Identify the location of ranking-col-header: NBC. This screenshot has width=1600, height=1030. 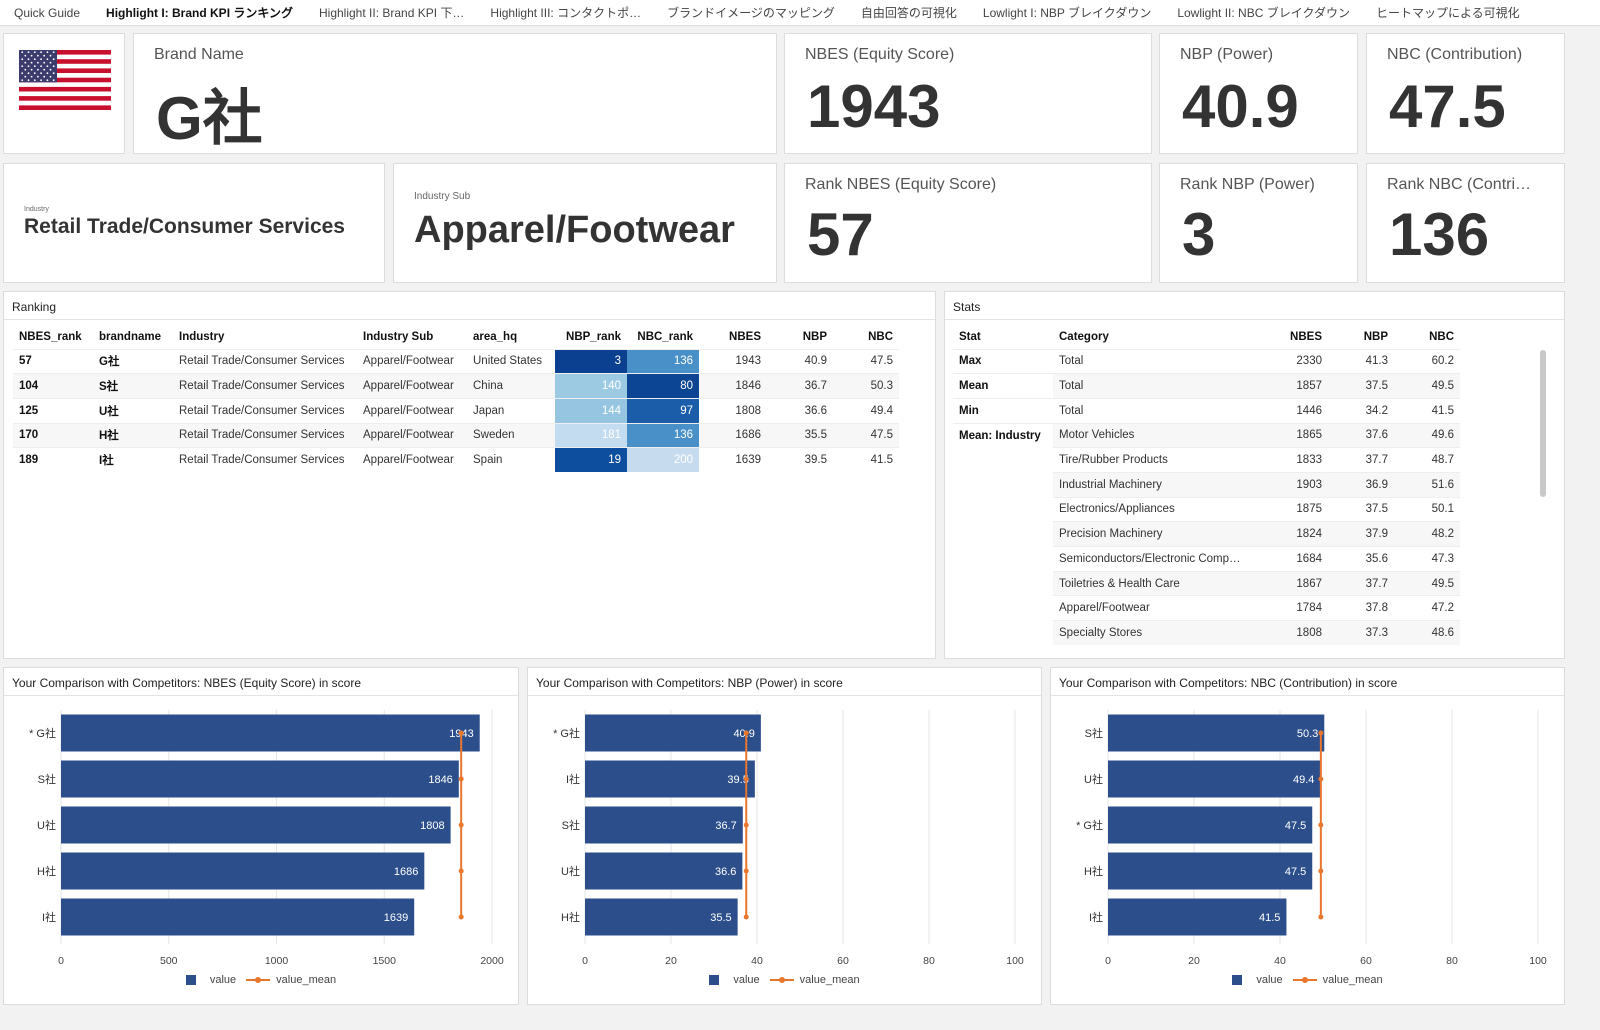
(880, 336).